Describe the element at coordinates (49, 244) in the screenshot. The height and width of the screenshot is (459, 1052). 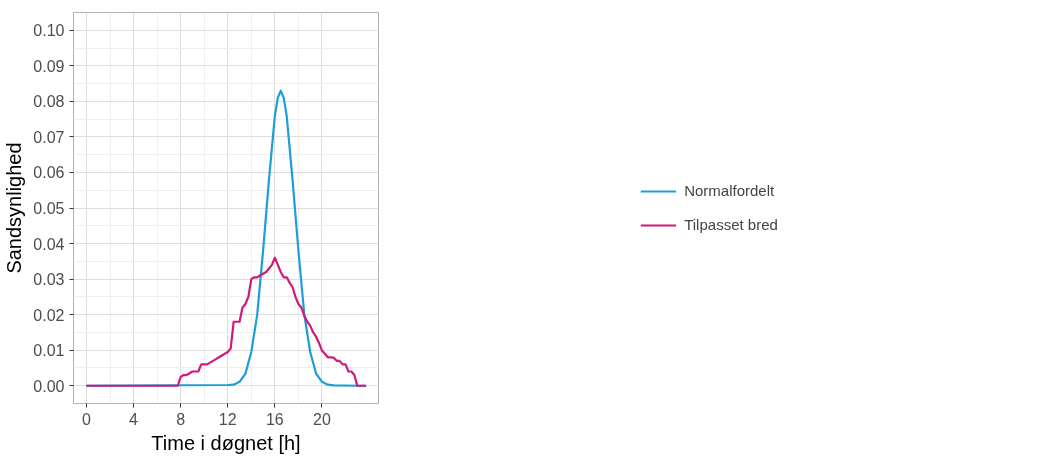
I see `y-tick-label: 0.04` at that location.